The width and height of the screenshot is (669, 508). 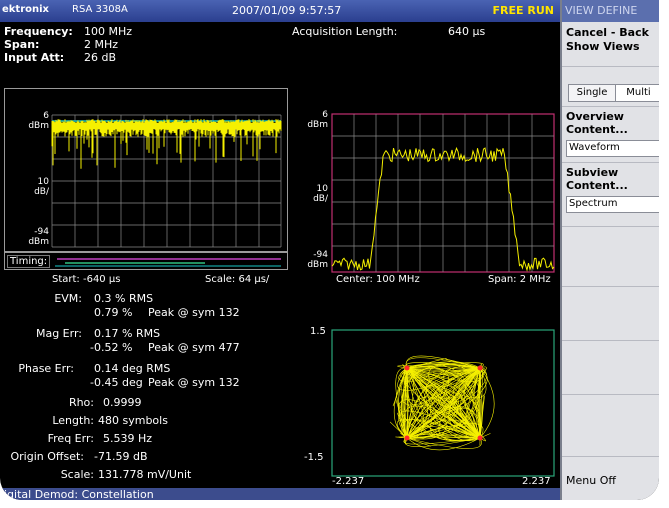 What do you see at coordinates (34, 57) in the screenshot?
I see `input-att-label: Input Att:` at bounding box center [34, 57].